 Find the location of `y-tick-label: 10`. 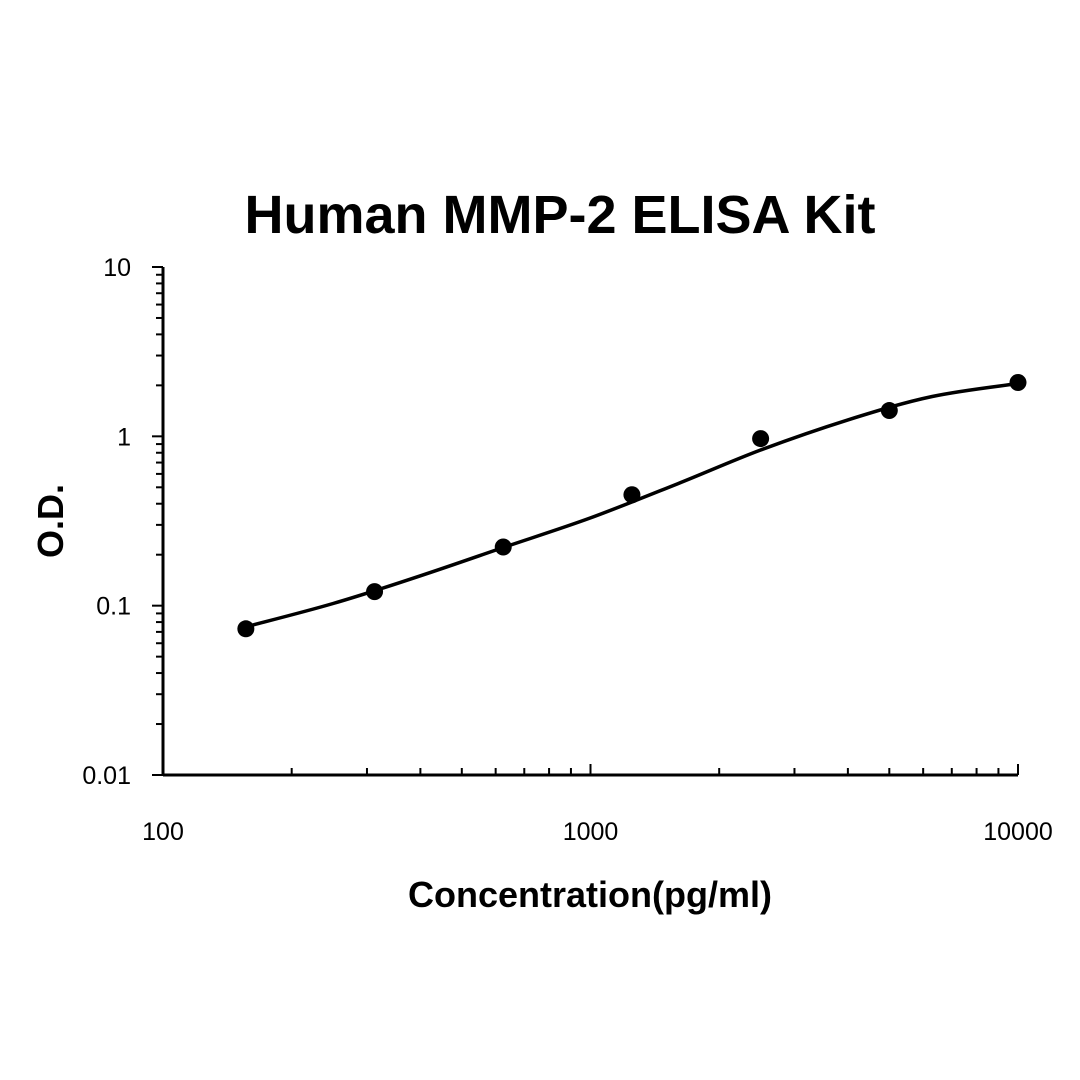

y-tick-label: 10 is located at coordinates (117, 268).